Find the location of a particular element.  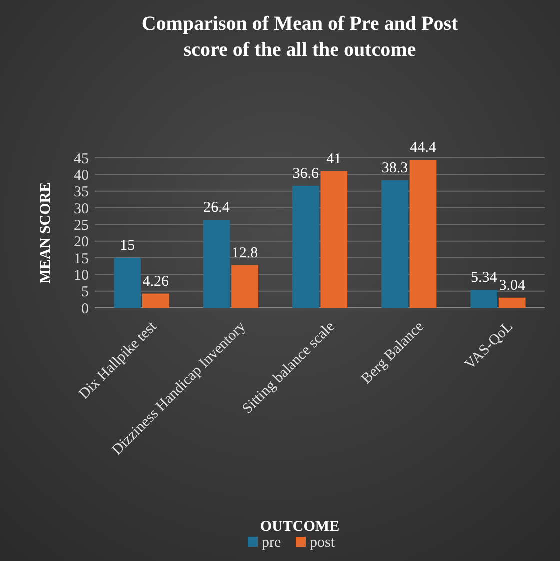

y-tick-label: 15 is located at coordinates (81, 259).